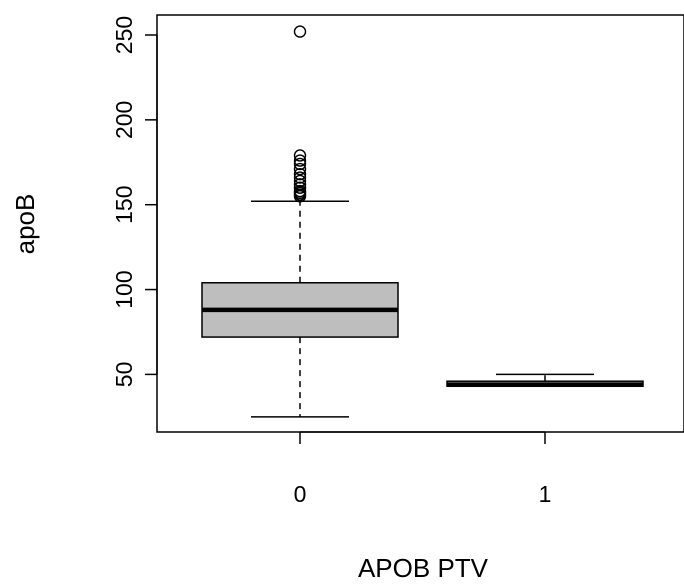 This screenshot has width=684, height=585. What do you see at coordinates (545, 494) in the screenshot?
I see `x-tick-label: 1` at bounding box center [545, 494].